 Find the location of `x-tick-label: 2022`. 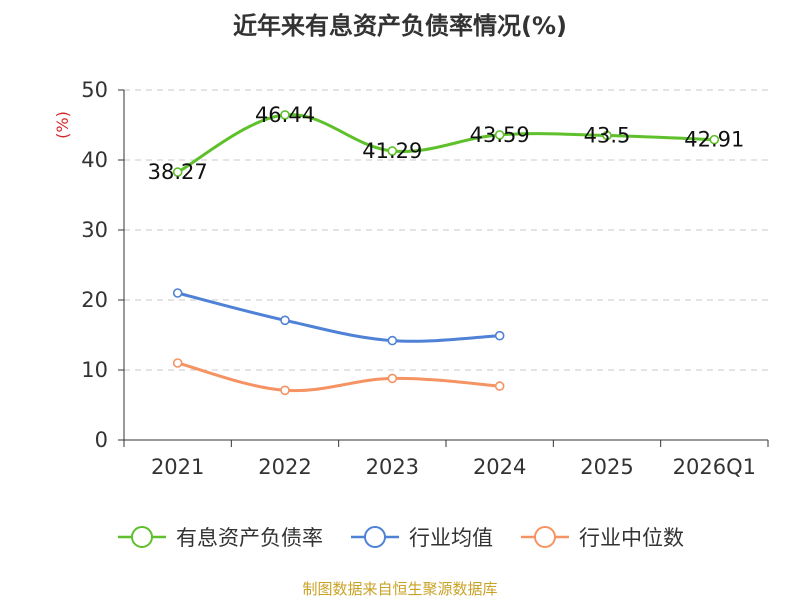

x-tick-label: 2022 is located at coordinates (284, 467).